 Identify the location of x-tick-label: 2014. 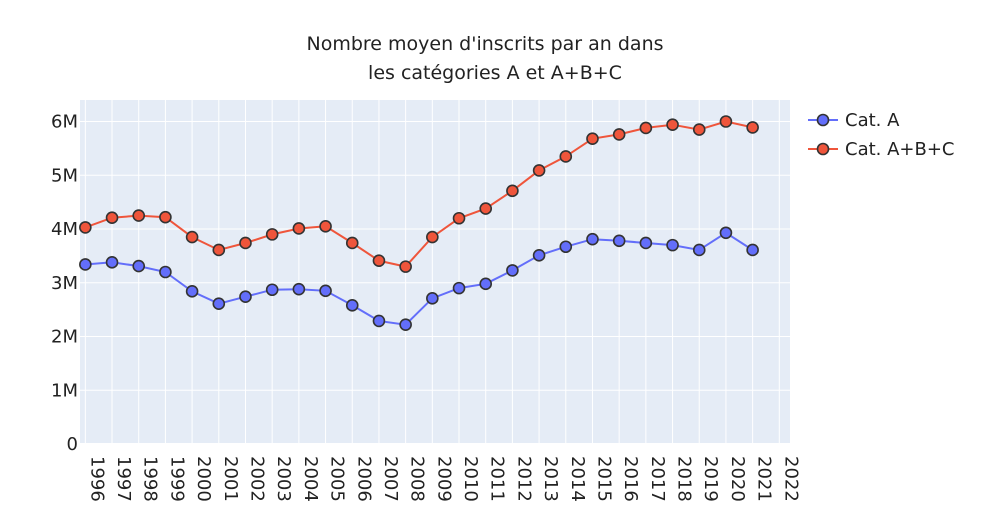
(577, 479).